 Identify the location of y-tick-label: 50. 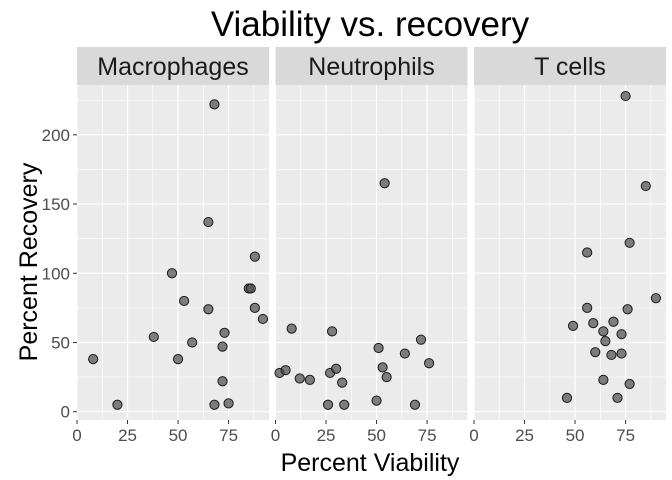
(60, 342).